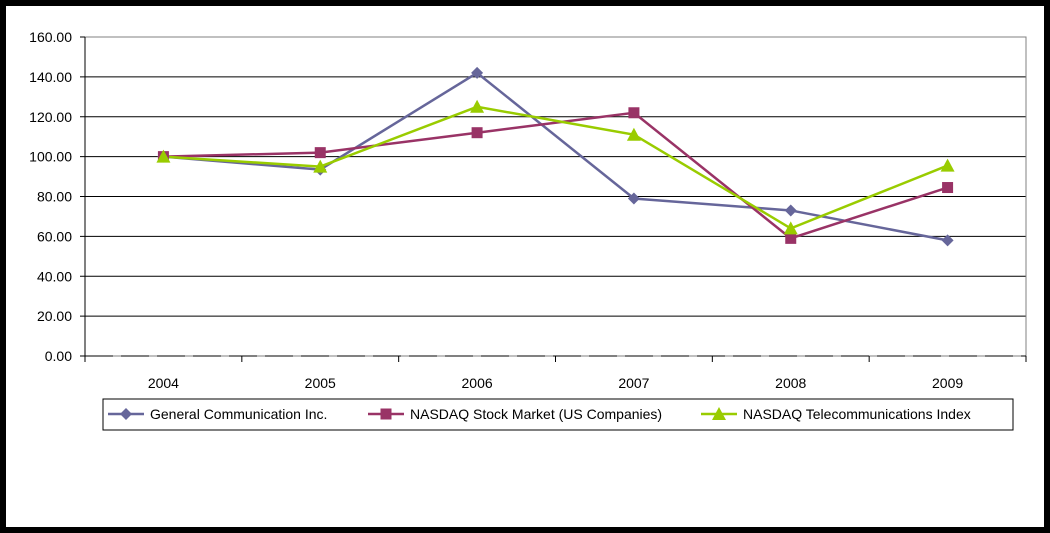 The height and width of the screenshot is (533, 1050). I want to click on legend-label: General Communication Inc., so click(238, 414).